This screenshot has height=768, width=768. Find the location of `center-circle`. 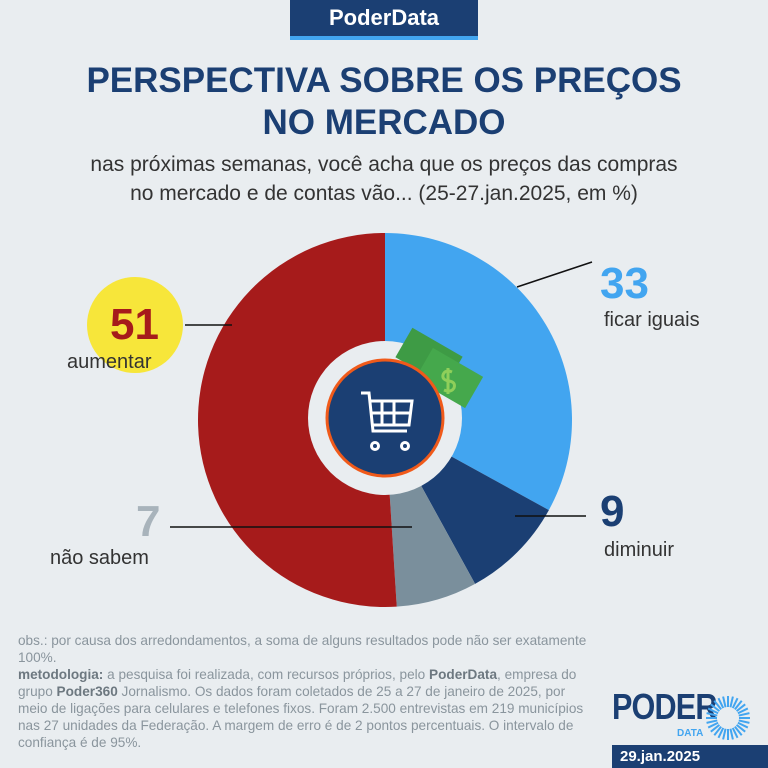

center-circle is located at coordinates (385, 418).